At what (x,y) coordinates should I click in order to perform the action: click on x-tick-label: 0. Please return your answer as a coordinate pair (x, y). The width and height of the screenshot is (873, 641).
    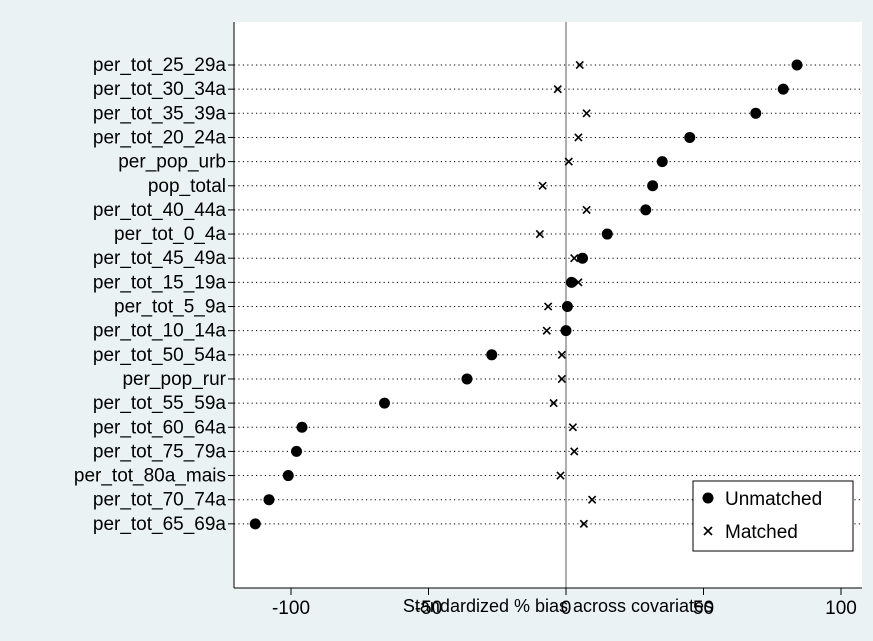
    Looking at the image, I should click on (566, 608).